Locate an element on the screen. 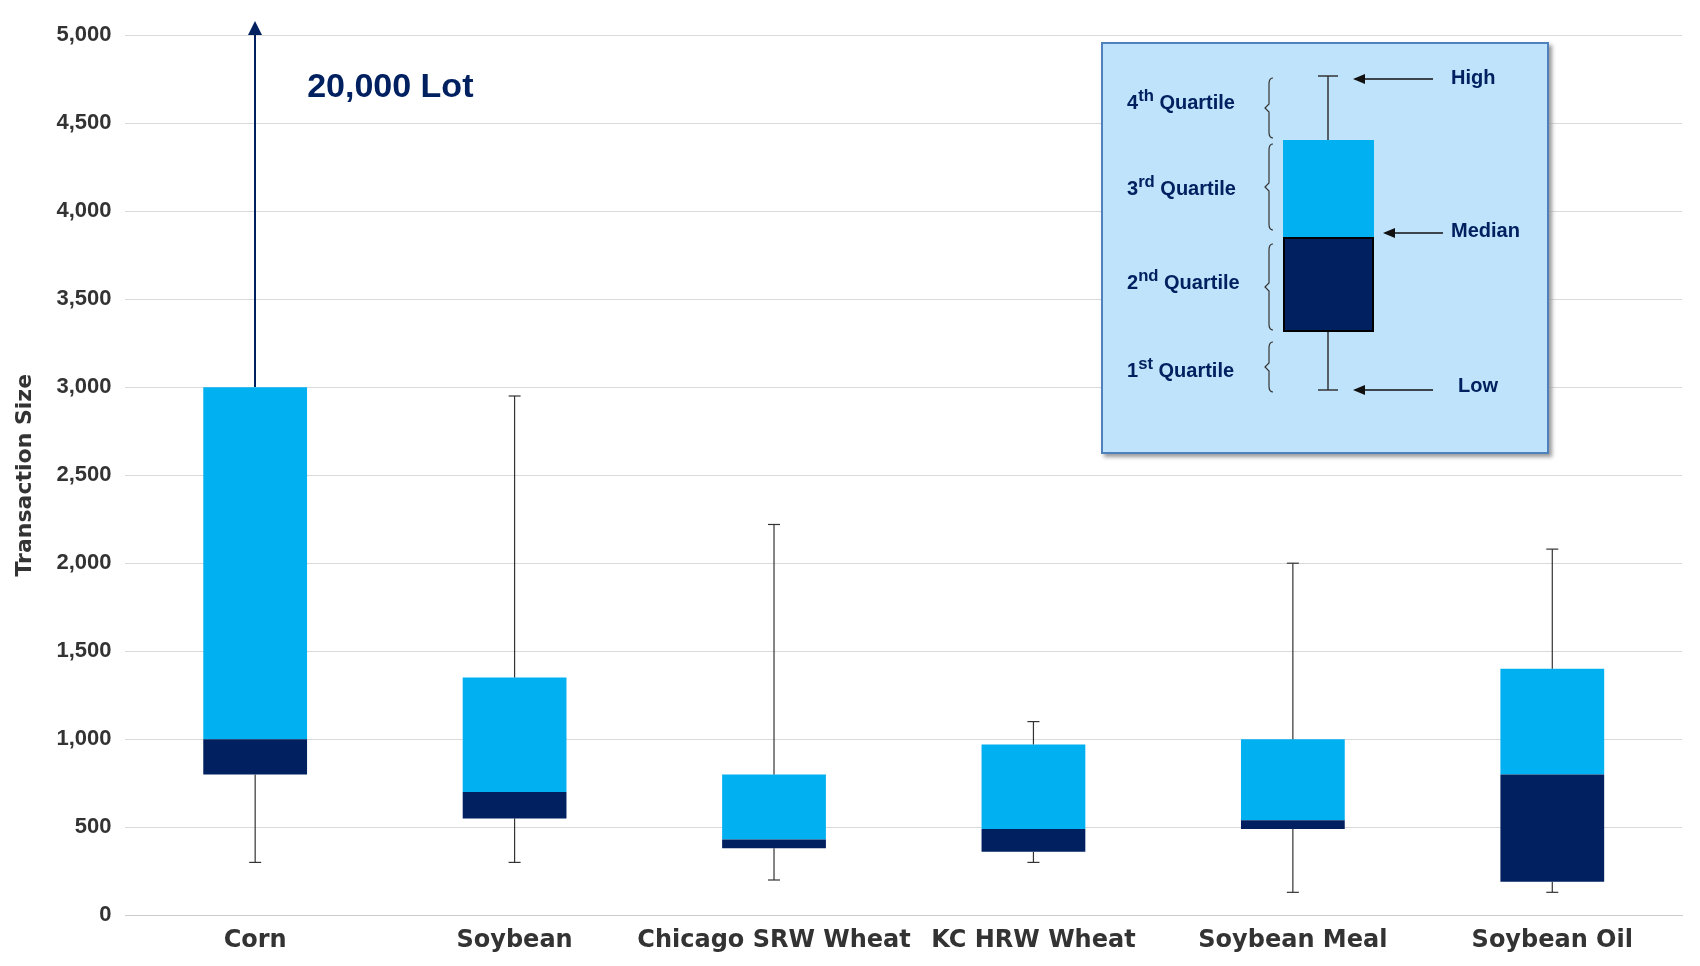  y-tick-label: 3,000 is located at coordinates (84, 386).